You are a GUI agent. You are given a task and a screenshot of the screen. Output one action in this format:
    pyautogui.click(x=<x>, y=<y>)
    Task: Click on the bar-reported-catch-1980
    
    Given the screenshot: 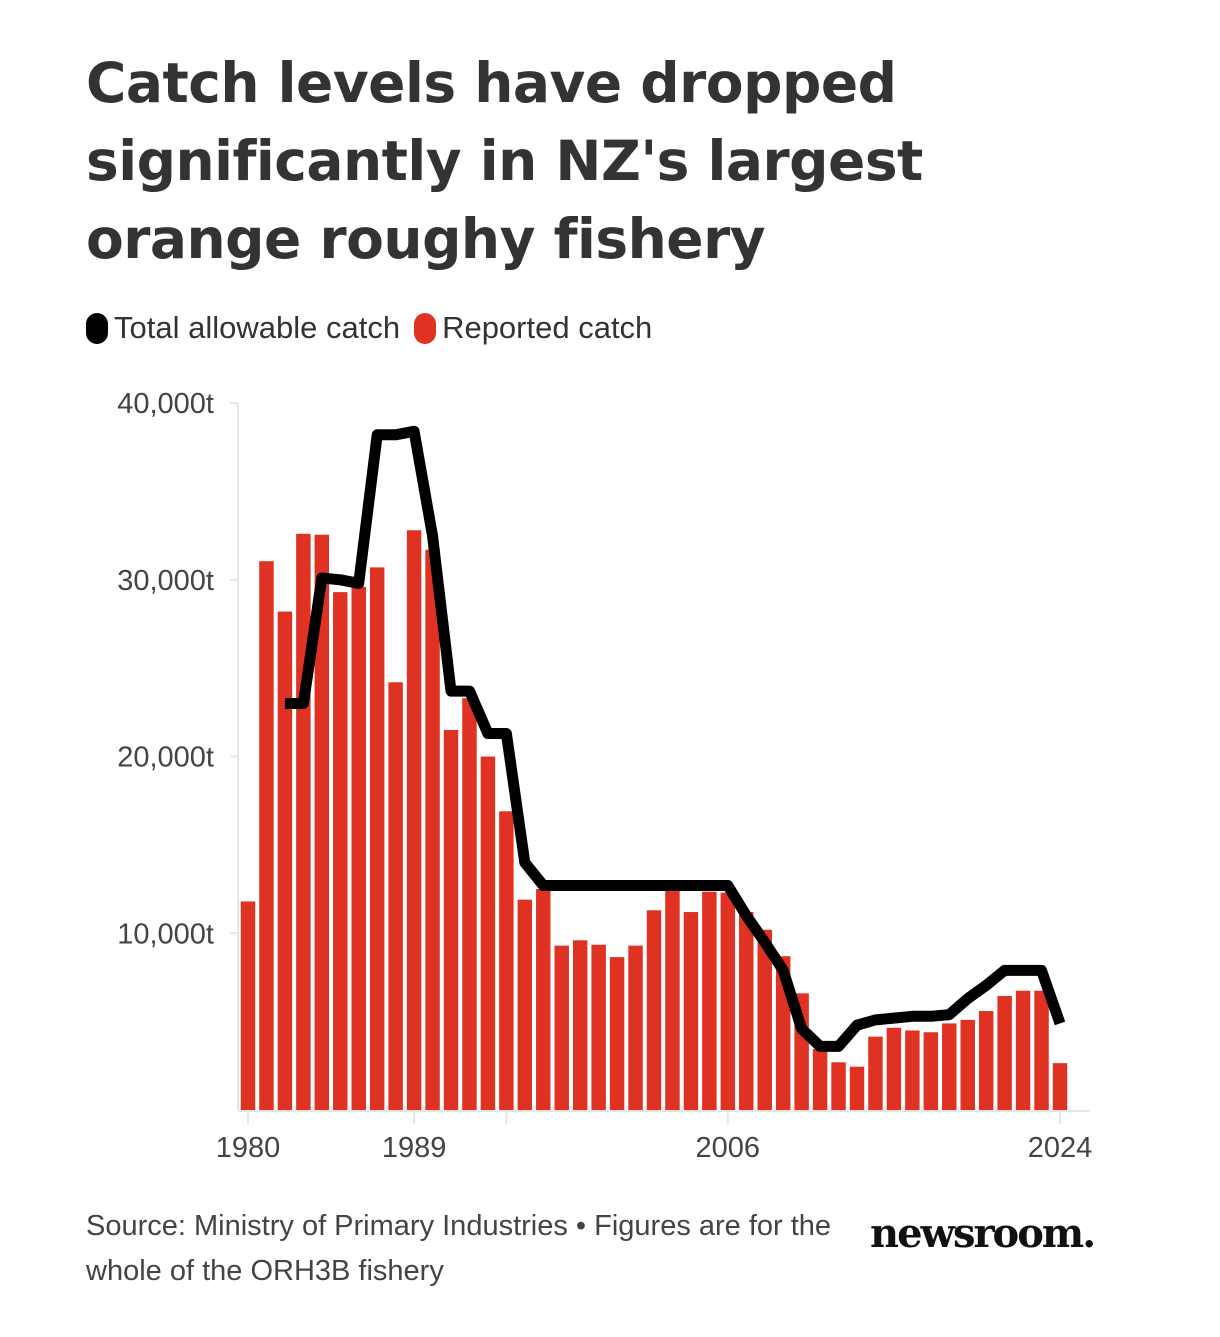 What is the action you would take?
    pyautogui.click(x=248, y=1005)
    